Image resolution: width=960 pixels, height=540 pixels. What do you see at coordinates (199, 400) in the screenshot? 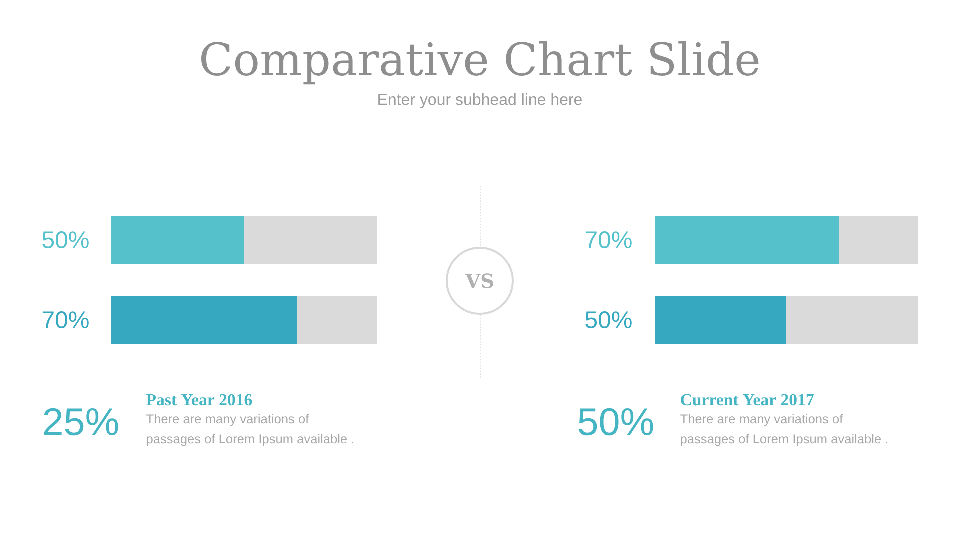
I see `text: Past Year 2016` at bounding box center [199, 400].